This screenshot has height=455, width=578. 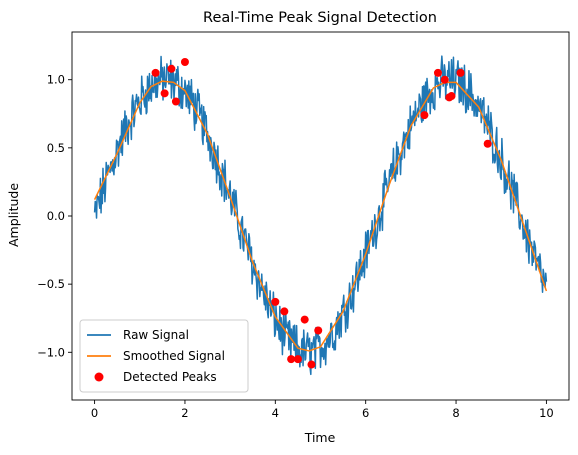 What do you see at coordinates (56, 148) in the screenshot?
I see `y-tick-label: 0.5` at bounding box center [56, 148].